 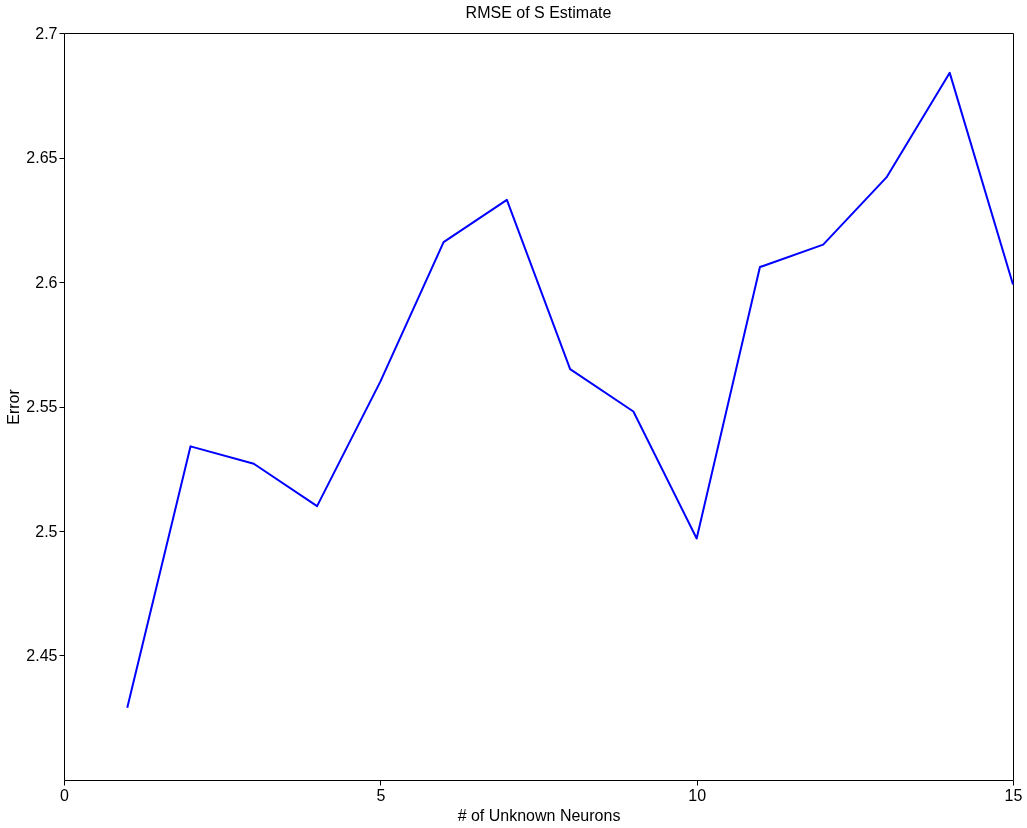 What do you see at coordinates (46, 531) in the screenshot?
I see `y-tick-label: 2.5` at bounding box center [46, 531].